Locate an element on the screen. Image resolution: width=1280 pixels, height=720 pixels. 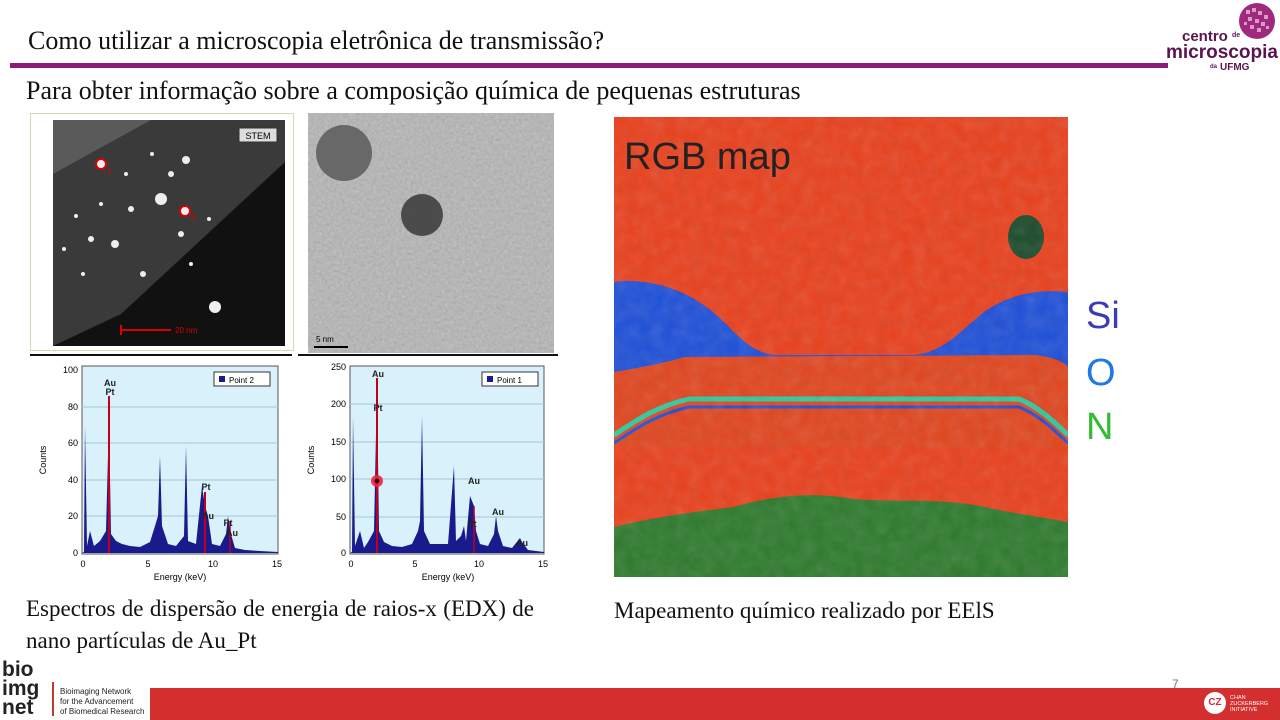
logo-line-ufmg: UFMG is located at coordinates (1235, 67).